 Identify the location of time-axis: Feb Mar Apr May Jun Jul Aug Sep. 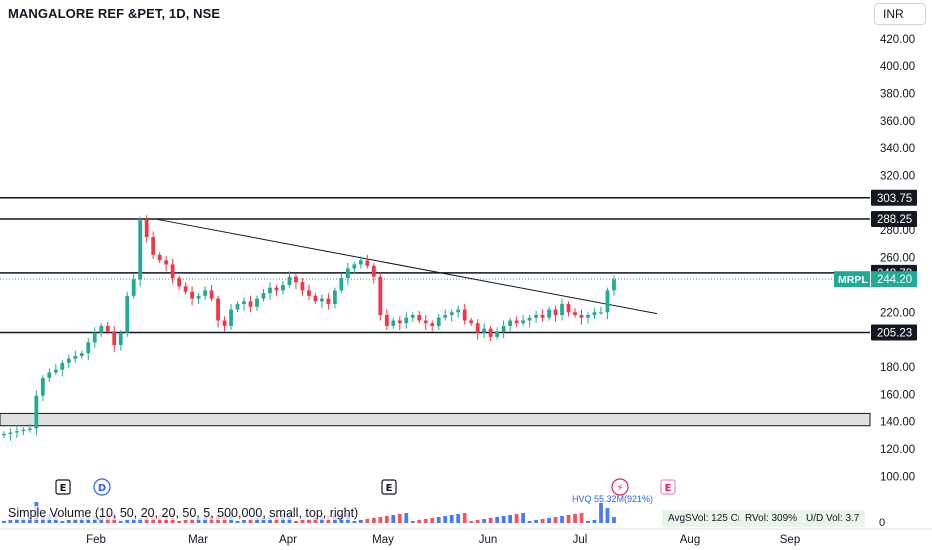
(466, 537).